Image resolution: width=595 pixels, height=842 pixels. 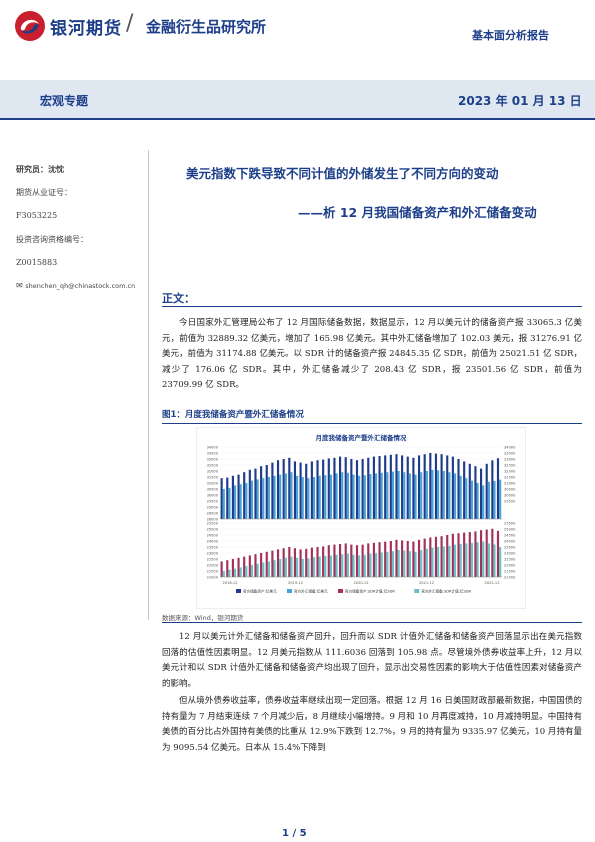 I want to click on y2-tick-label: 29500, so click(x=510, y=502).